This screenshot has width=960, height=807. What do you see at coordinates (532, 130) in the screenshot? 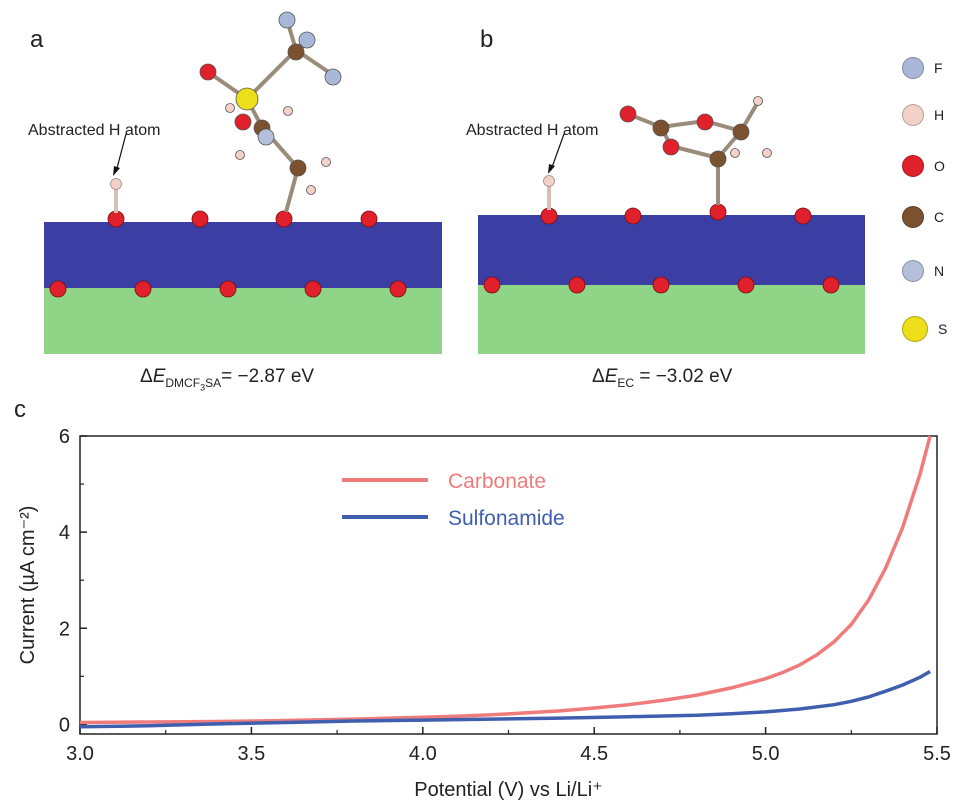
I see `panel-b-annotation: Abstracted H atom` at bounding box center [532, 130].